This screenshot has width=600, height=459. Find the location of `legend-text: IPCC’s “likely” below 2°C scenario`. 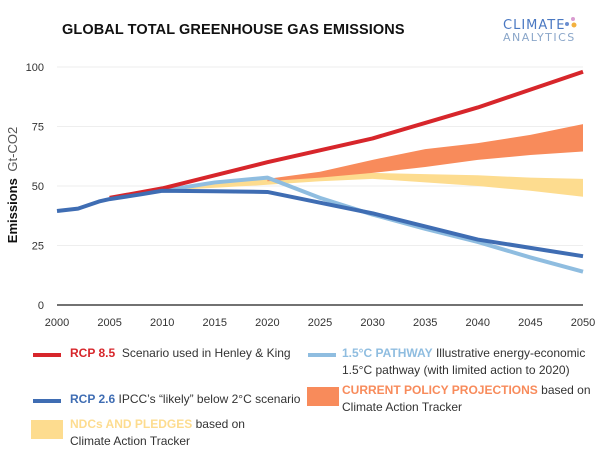

legend-text: IPCC’s “likely” below 2°C scenario is located at coordinates (209, 399).